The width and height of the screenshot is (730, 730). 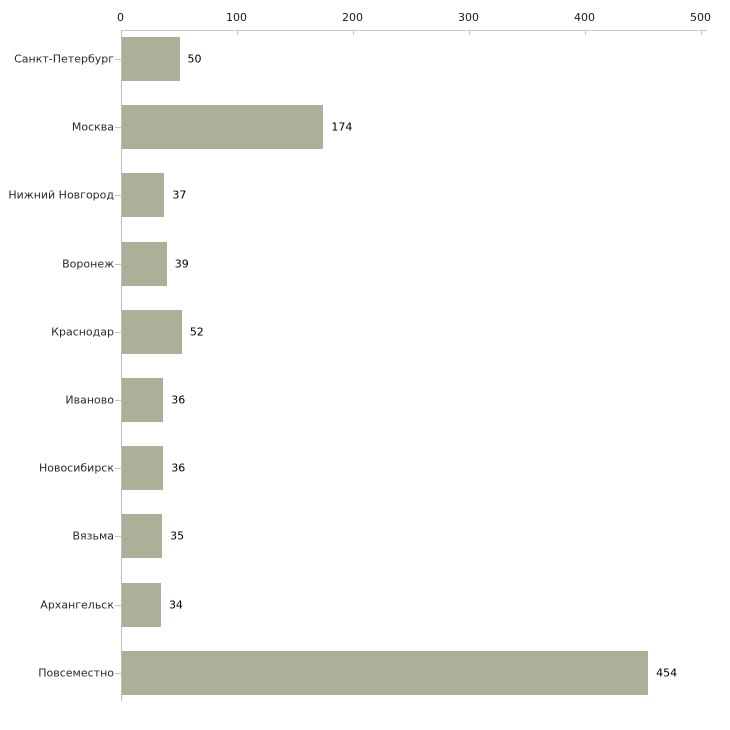 What do you see at coordinates (175, 605) in the screenshot?
I see `value-label: 34` at bounding box center [175, 605].